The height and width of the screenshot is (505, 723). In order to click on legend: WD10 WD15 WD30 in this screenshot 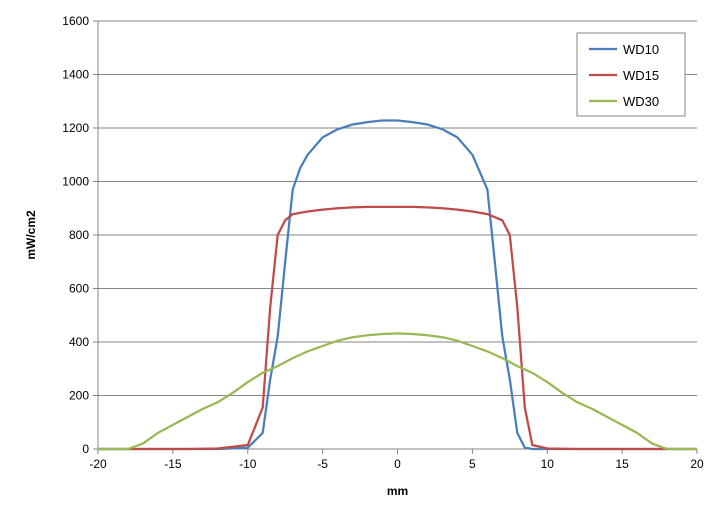, I will do `click(631, 74)`.